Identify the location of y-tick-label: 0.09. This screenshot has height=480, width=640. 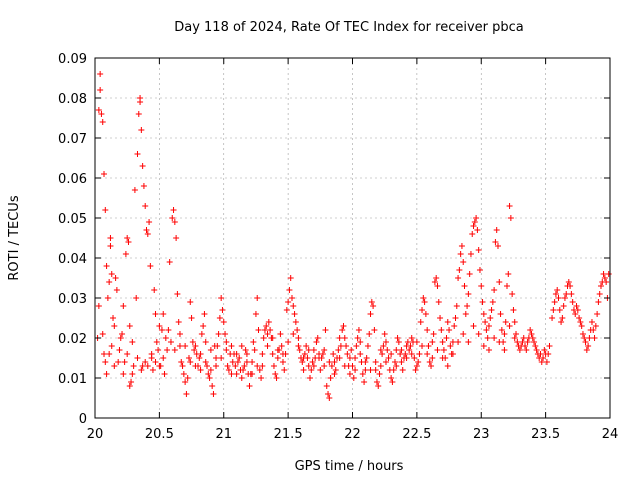
(72, 59).